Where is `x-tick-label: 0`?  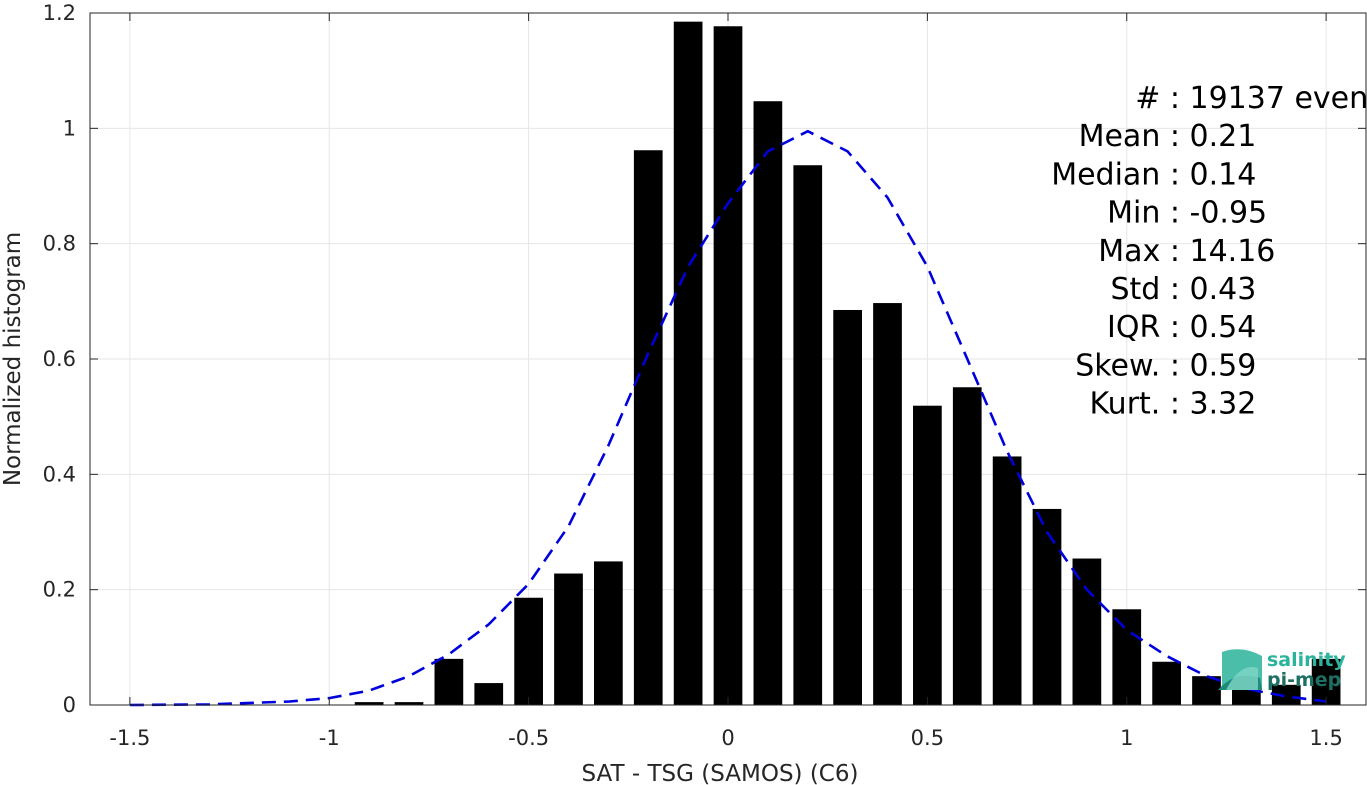 x-tick-label: 0 is located at coordinates (727, 738).